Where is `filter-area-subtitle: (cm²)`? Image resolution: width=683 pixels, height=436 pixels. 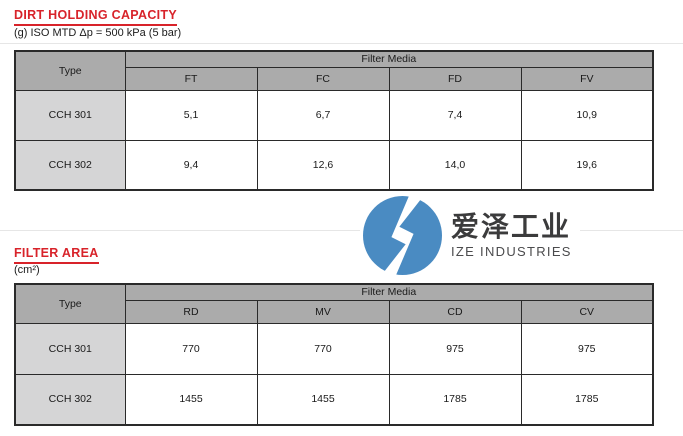 filter-area-subtitle: (cm²) is located at coordinates (27, 270).